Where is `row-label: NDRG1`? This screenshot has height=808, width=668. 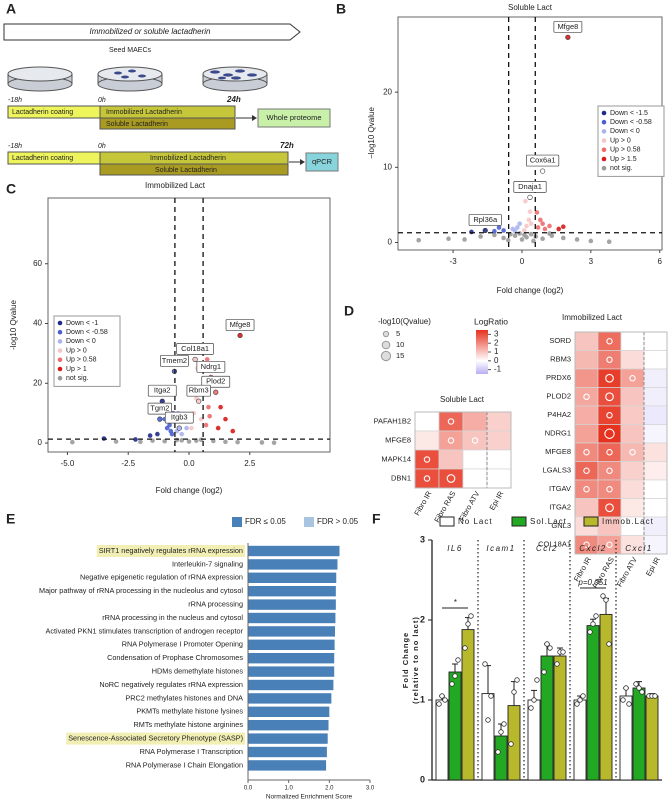 row-label: NDRG1 is located at coordinates (558, 433).